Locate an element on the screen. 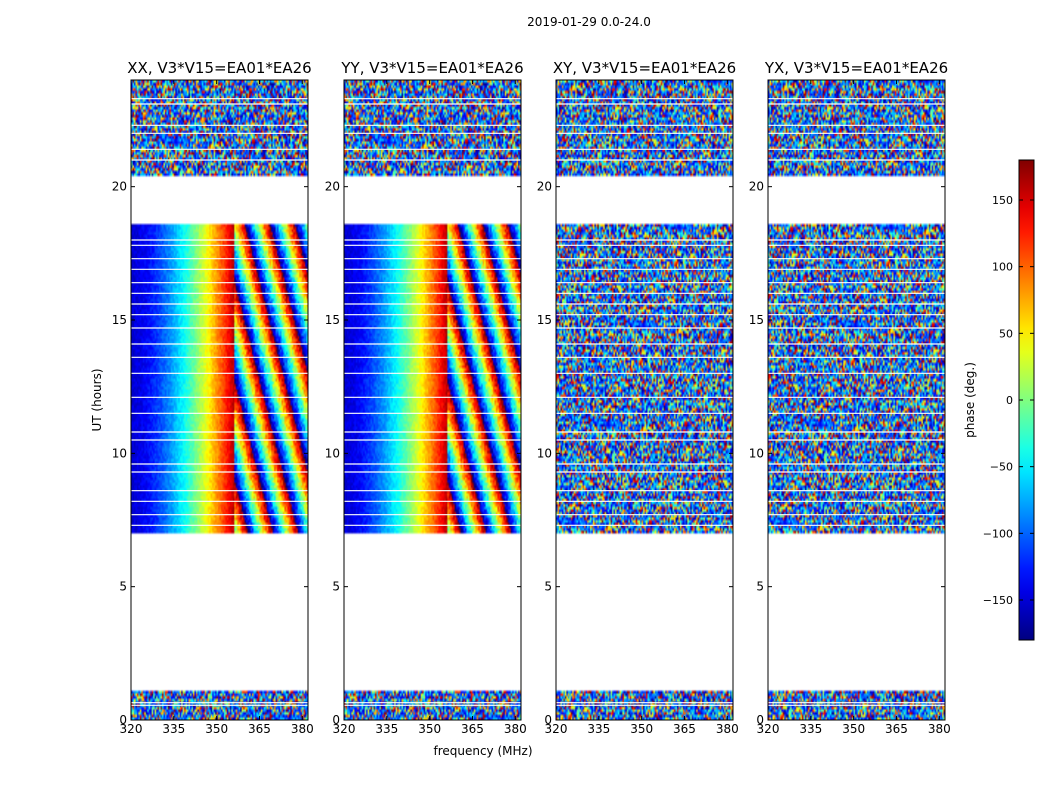  panel-title: XY, V3*V15=EA01*EA26 is located at coordinates (644, 68).